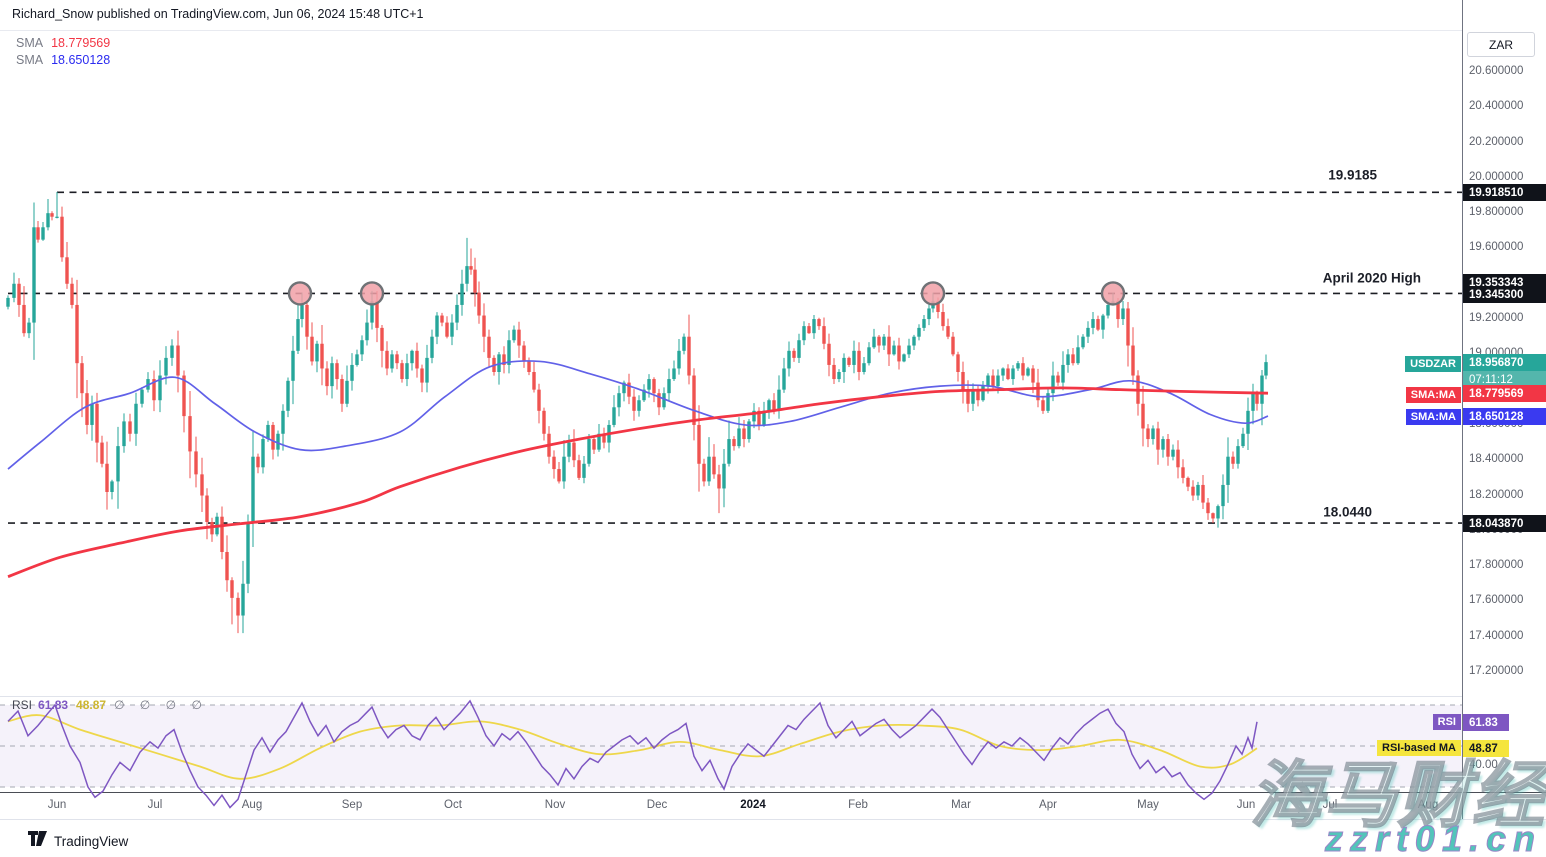 This screenshot has height=857, width=1546. Describe the element at coordinates (352, 805) in the screenshot. I see `time-tick-sep: Sep` at that location.